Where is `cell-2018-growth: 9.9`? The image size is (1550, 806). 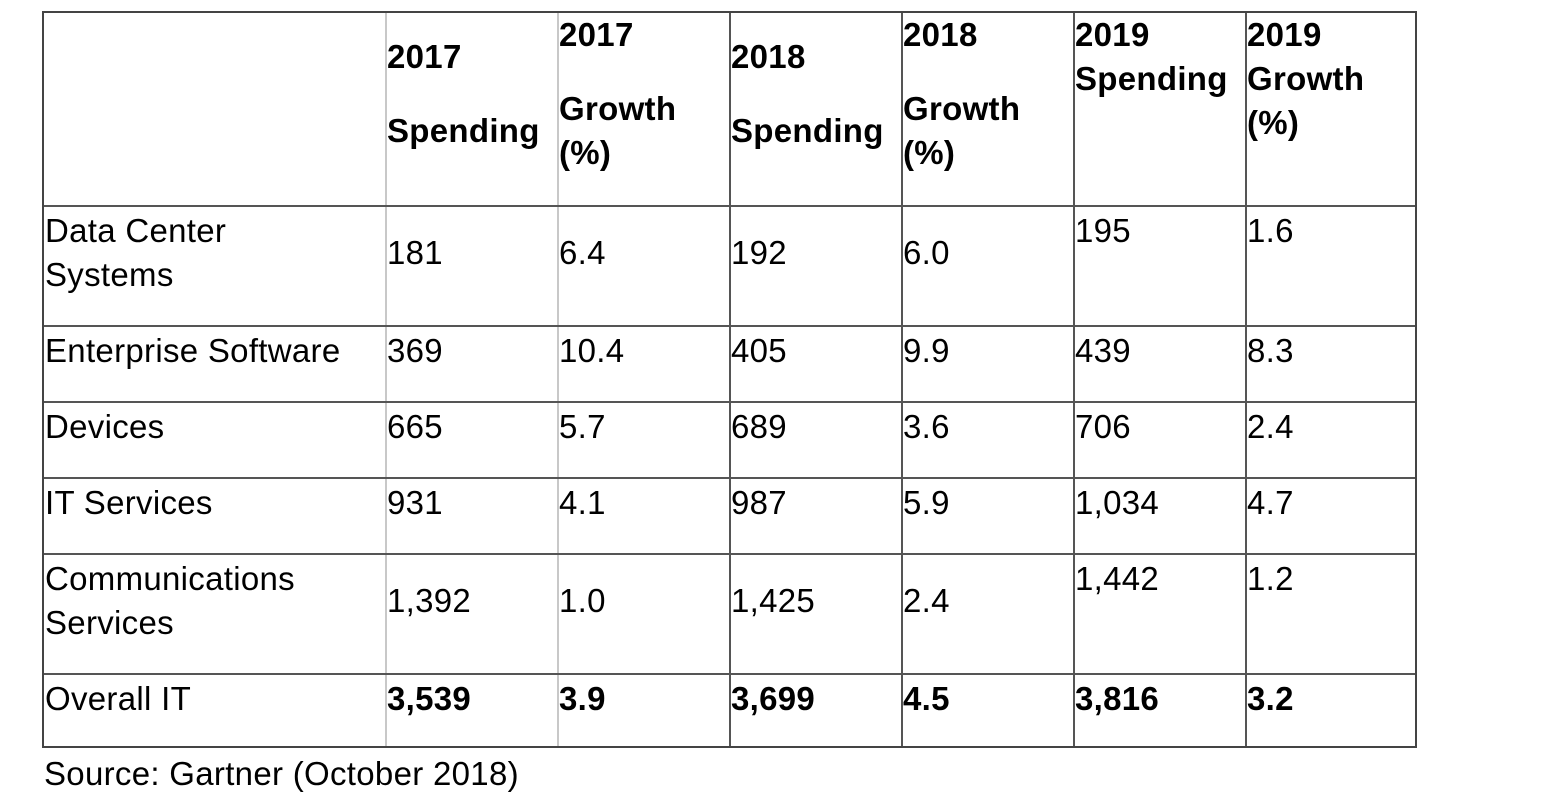
cell-2018-growth: 9.9 is located at coordinates (926, 350).